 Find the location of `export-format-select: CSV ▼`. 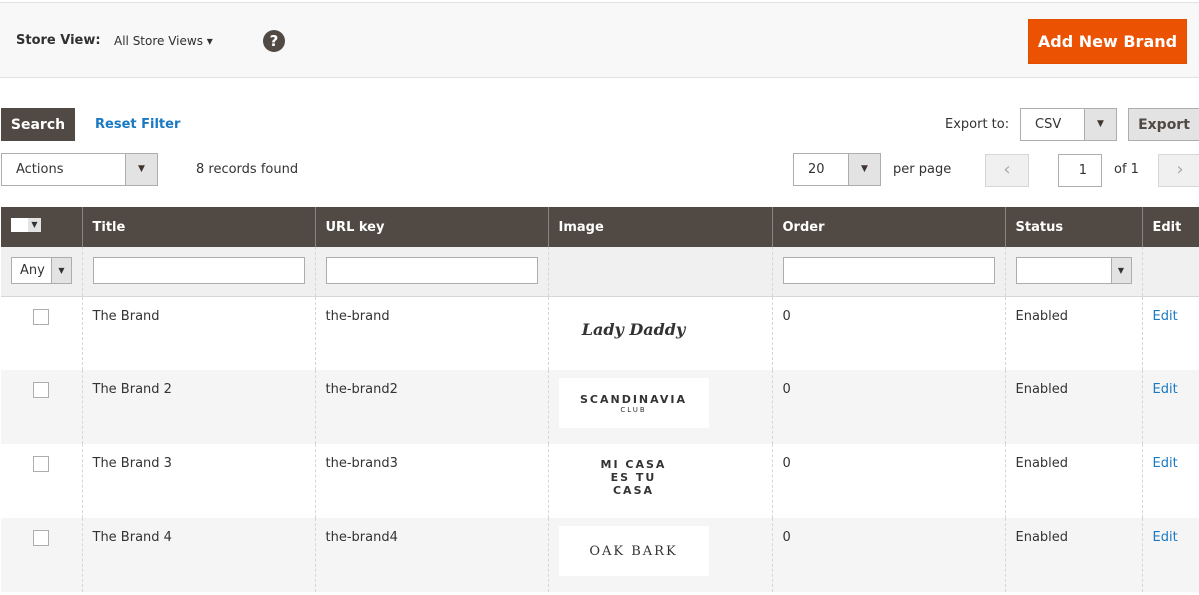

export-format-select: CSV ▼ is located at coordinates (1068, 124).